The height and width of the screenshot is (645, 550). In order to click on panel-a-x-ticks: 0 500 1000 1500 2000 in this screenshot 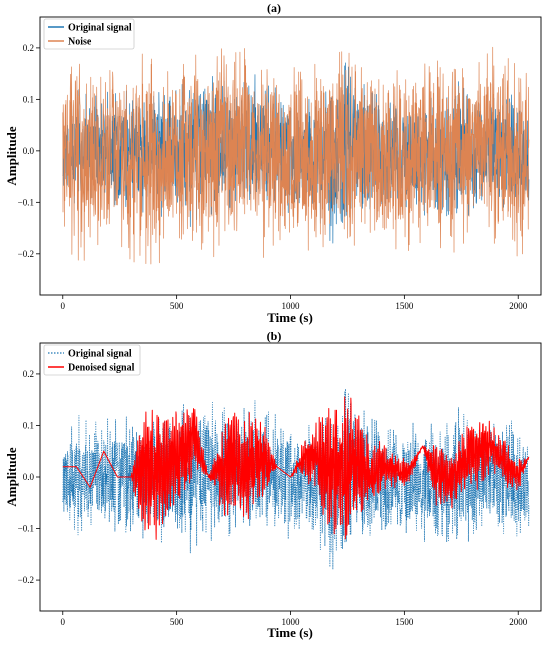, I will do `click(294, 303)`.